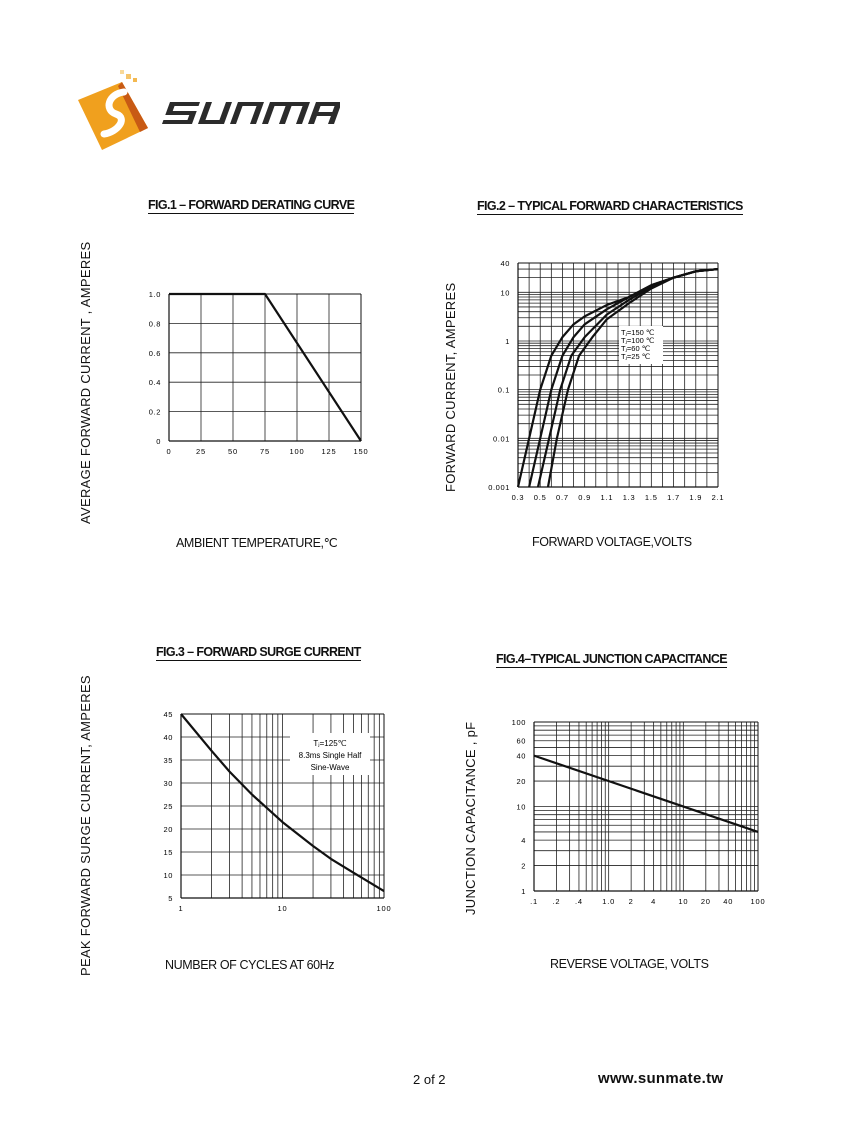 This screenshot has width=847, height=1125. I want to click on fig3-annotation-box, so click(330, 754).